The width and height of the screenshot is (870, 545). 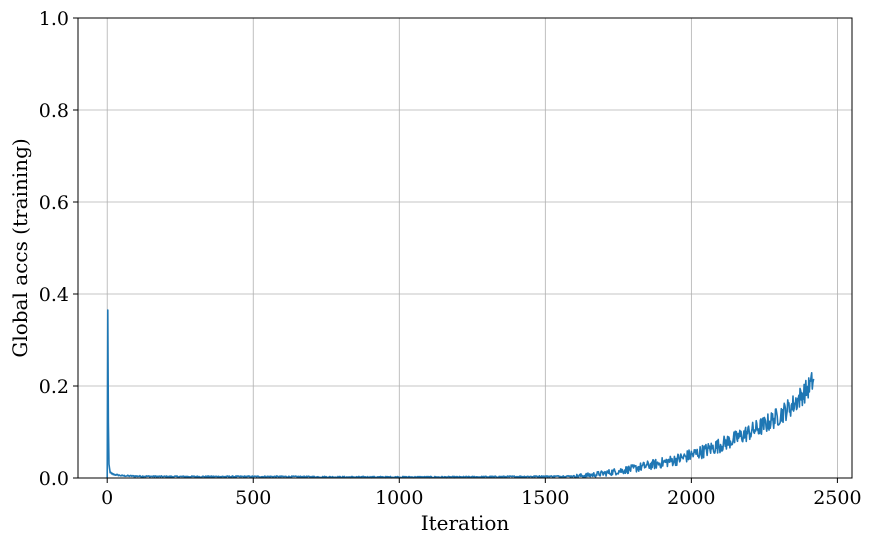 I want to click on y-tick-label: 0.6, so click(x=54, y=203).